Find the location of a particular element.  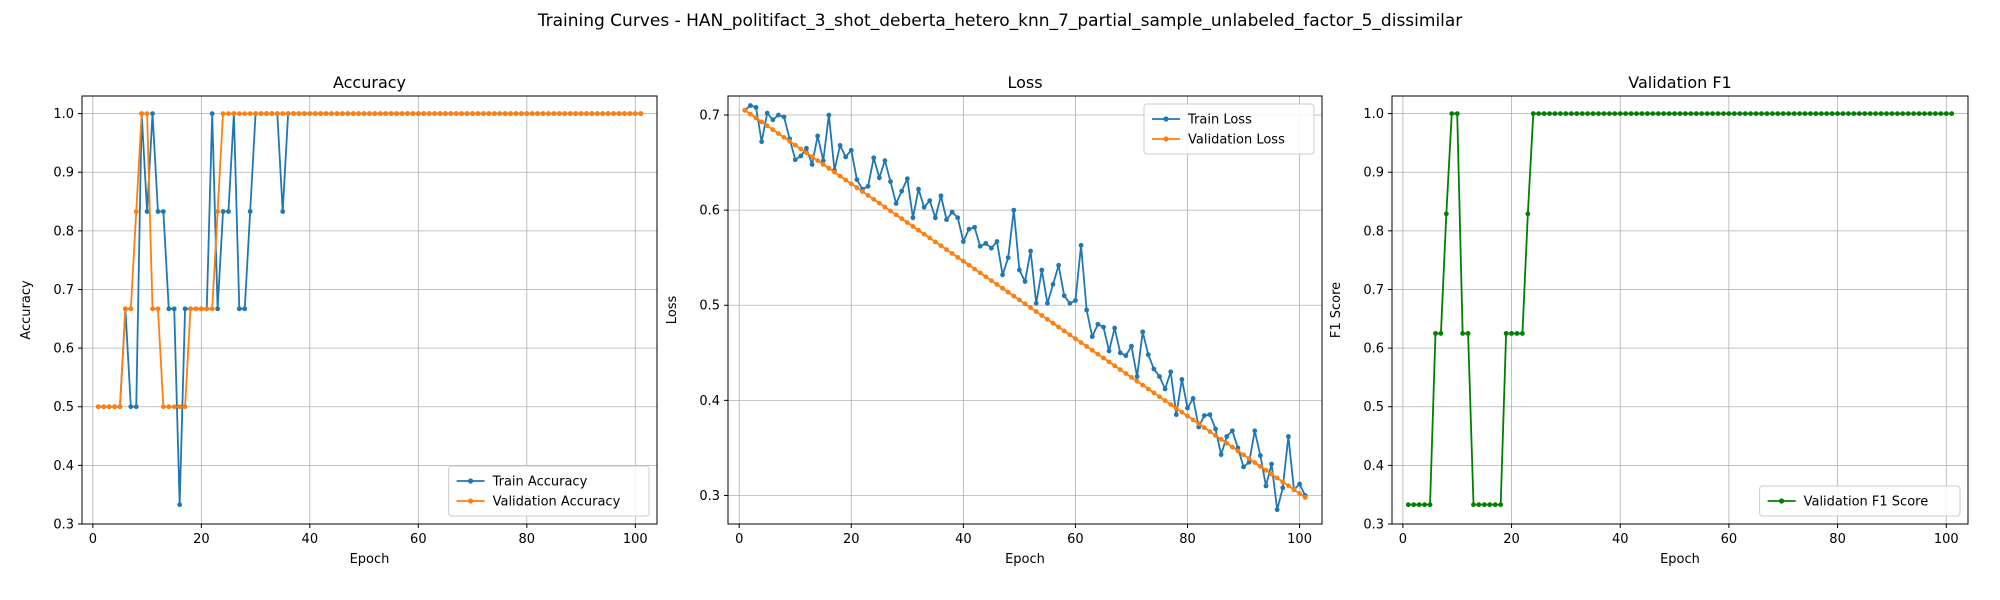

accuracy-ytick-label: 0.8 is located at coordinates (63, 231).